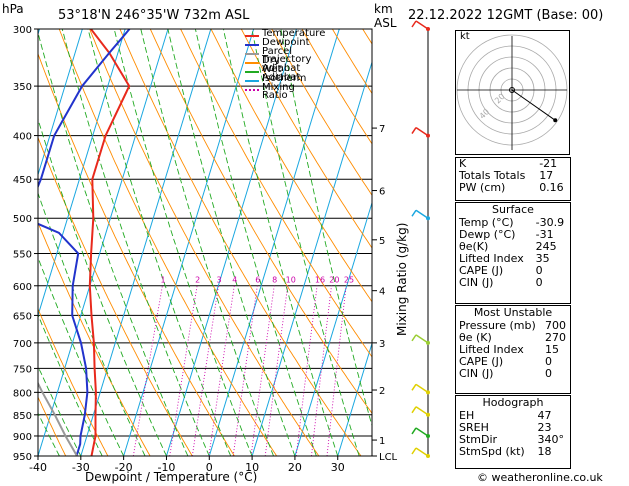 Image resolution: width=629 pixels, height=486 pixels. Describe the element at coordinates (542, 258) in the screenshot. I see `surface-value: 35` at that location.